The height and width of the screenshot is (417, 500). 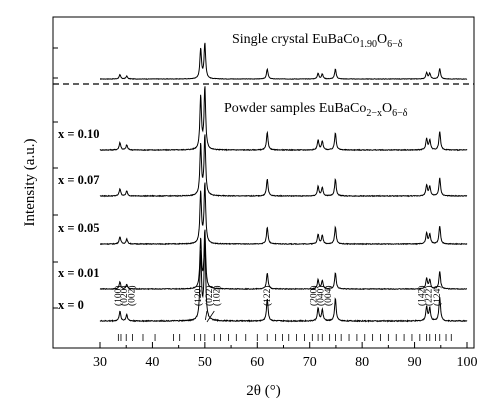 What do you see at coordinates (118, 295) in the screenshot?
I see `miller-index-label: (100)` at bounding box center [118, 295].